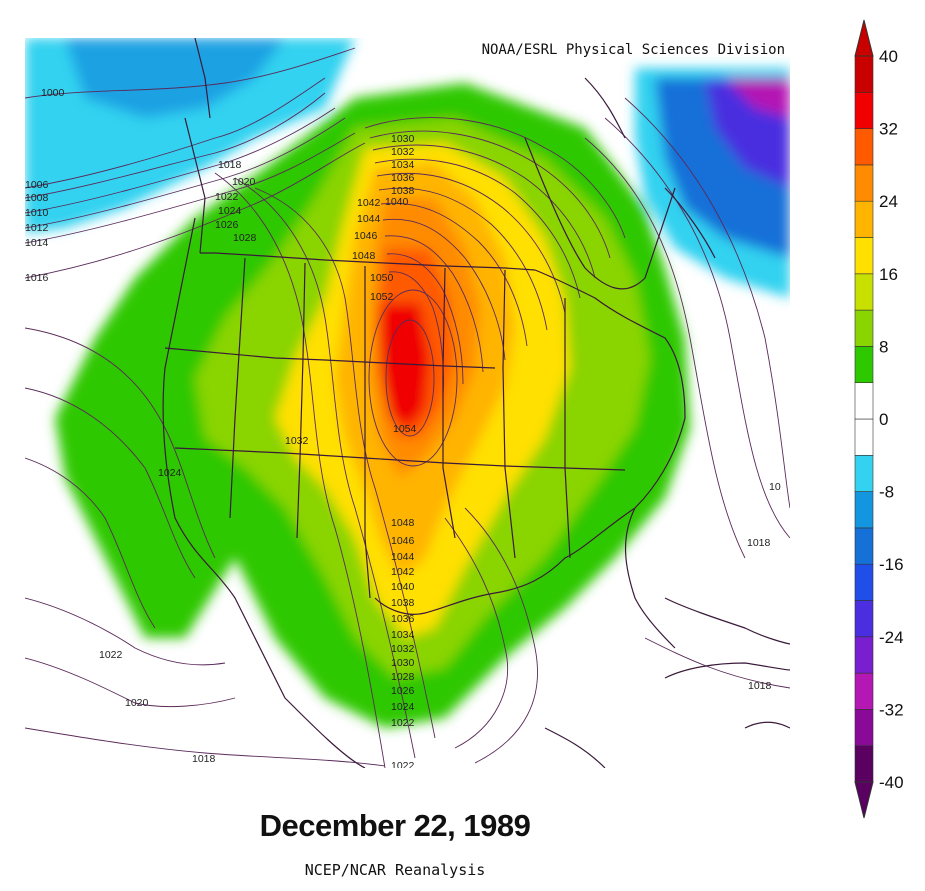 This screenshot has height=891, width=925. I want to click on subtitle: NCEP/NCAR Reanalysis, so click(395, 870).